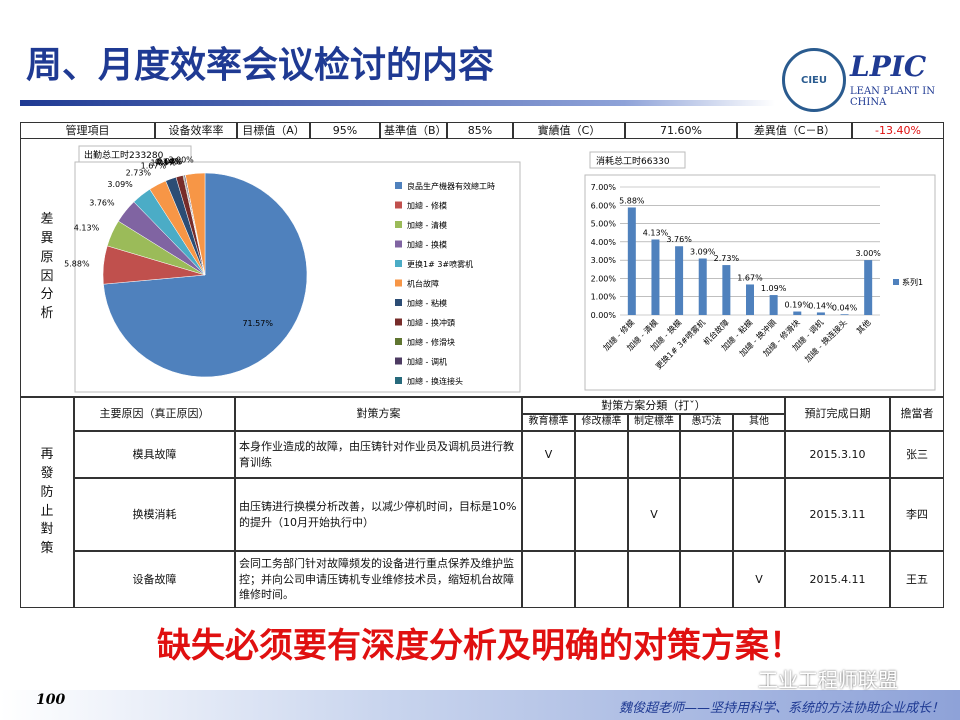 This screenshot has width=960, height=720. What do you see at coordinates (912, 282) in the screenshot?
I see `legend-label: 系列1` at bounding box center [912, 282].